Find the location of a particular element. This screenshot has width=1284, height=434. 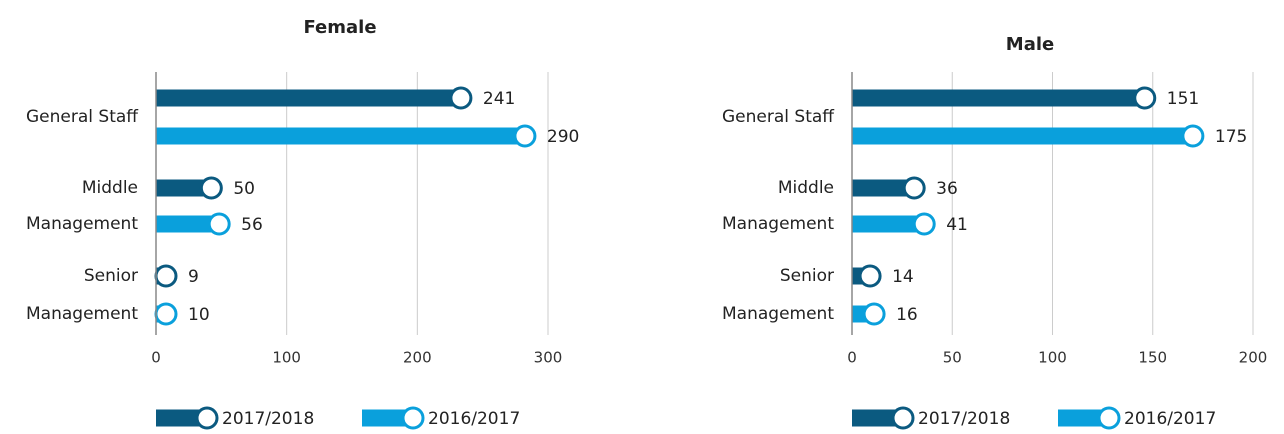

value-label: 16 is located at coordinates (907, 315).